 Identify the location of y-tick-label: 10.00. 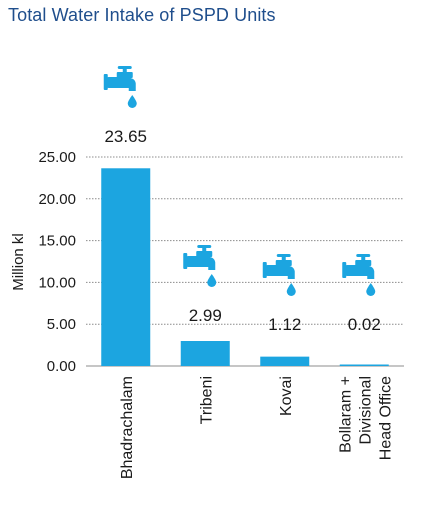
(57, 282).